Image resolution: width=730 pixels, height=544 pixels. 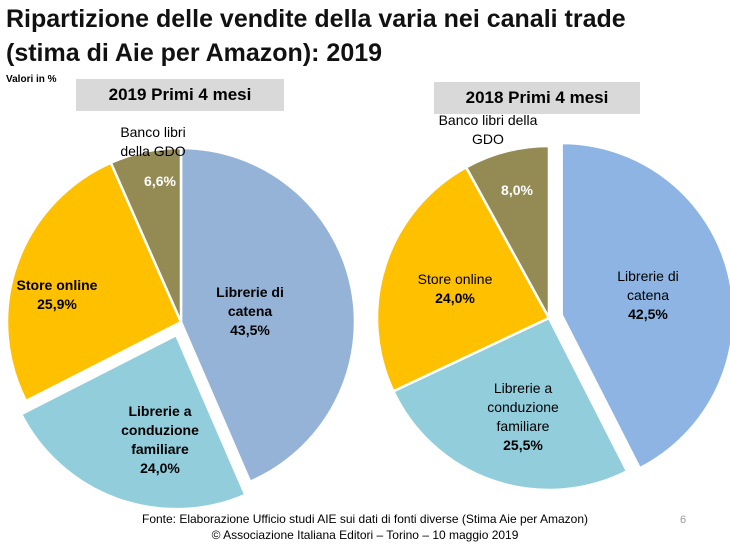 I want to click on pie2019-slice-banco-libri-della-gdo, so click(x=146, y=234).